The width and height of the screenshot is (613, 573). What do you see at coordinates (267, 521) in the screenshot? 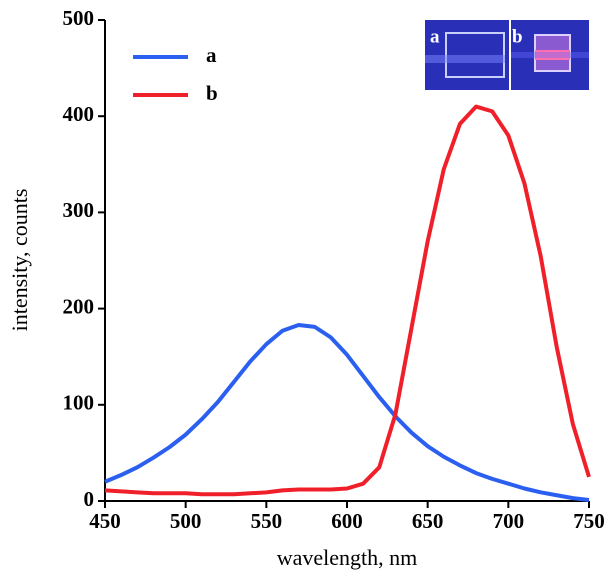
I see `x-tick-label: 550` at bounding box center [267, 521].